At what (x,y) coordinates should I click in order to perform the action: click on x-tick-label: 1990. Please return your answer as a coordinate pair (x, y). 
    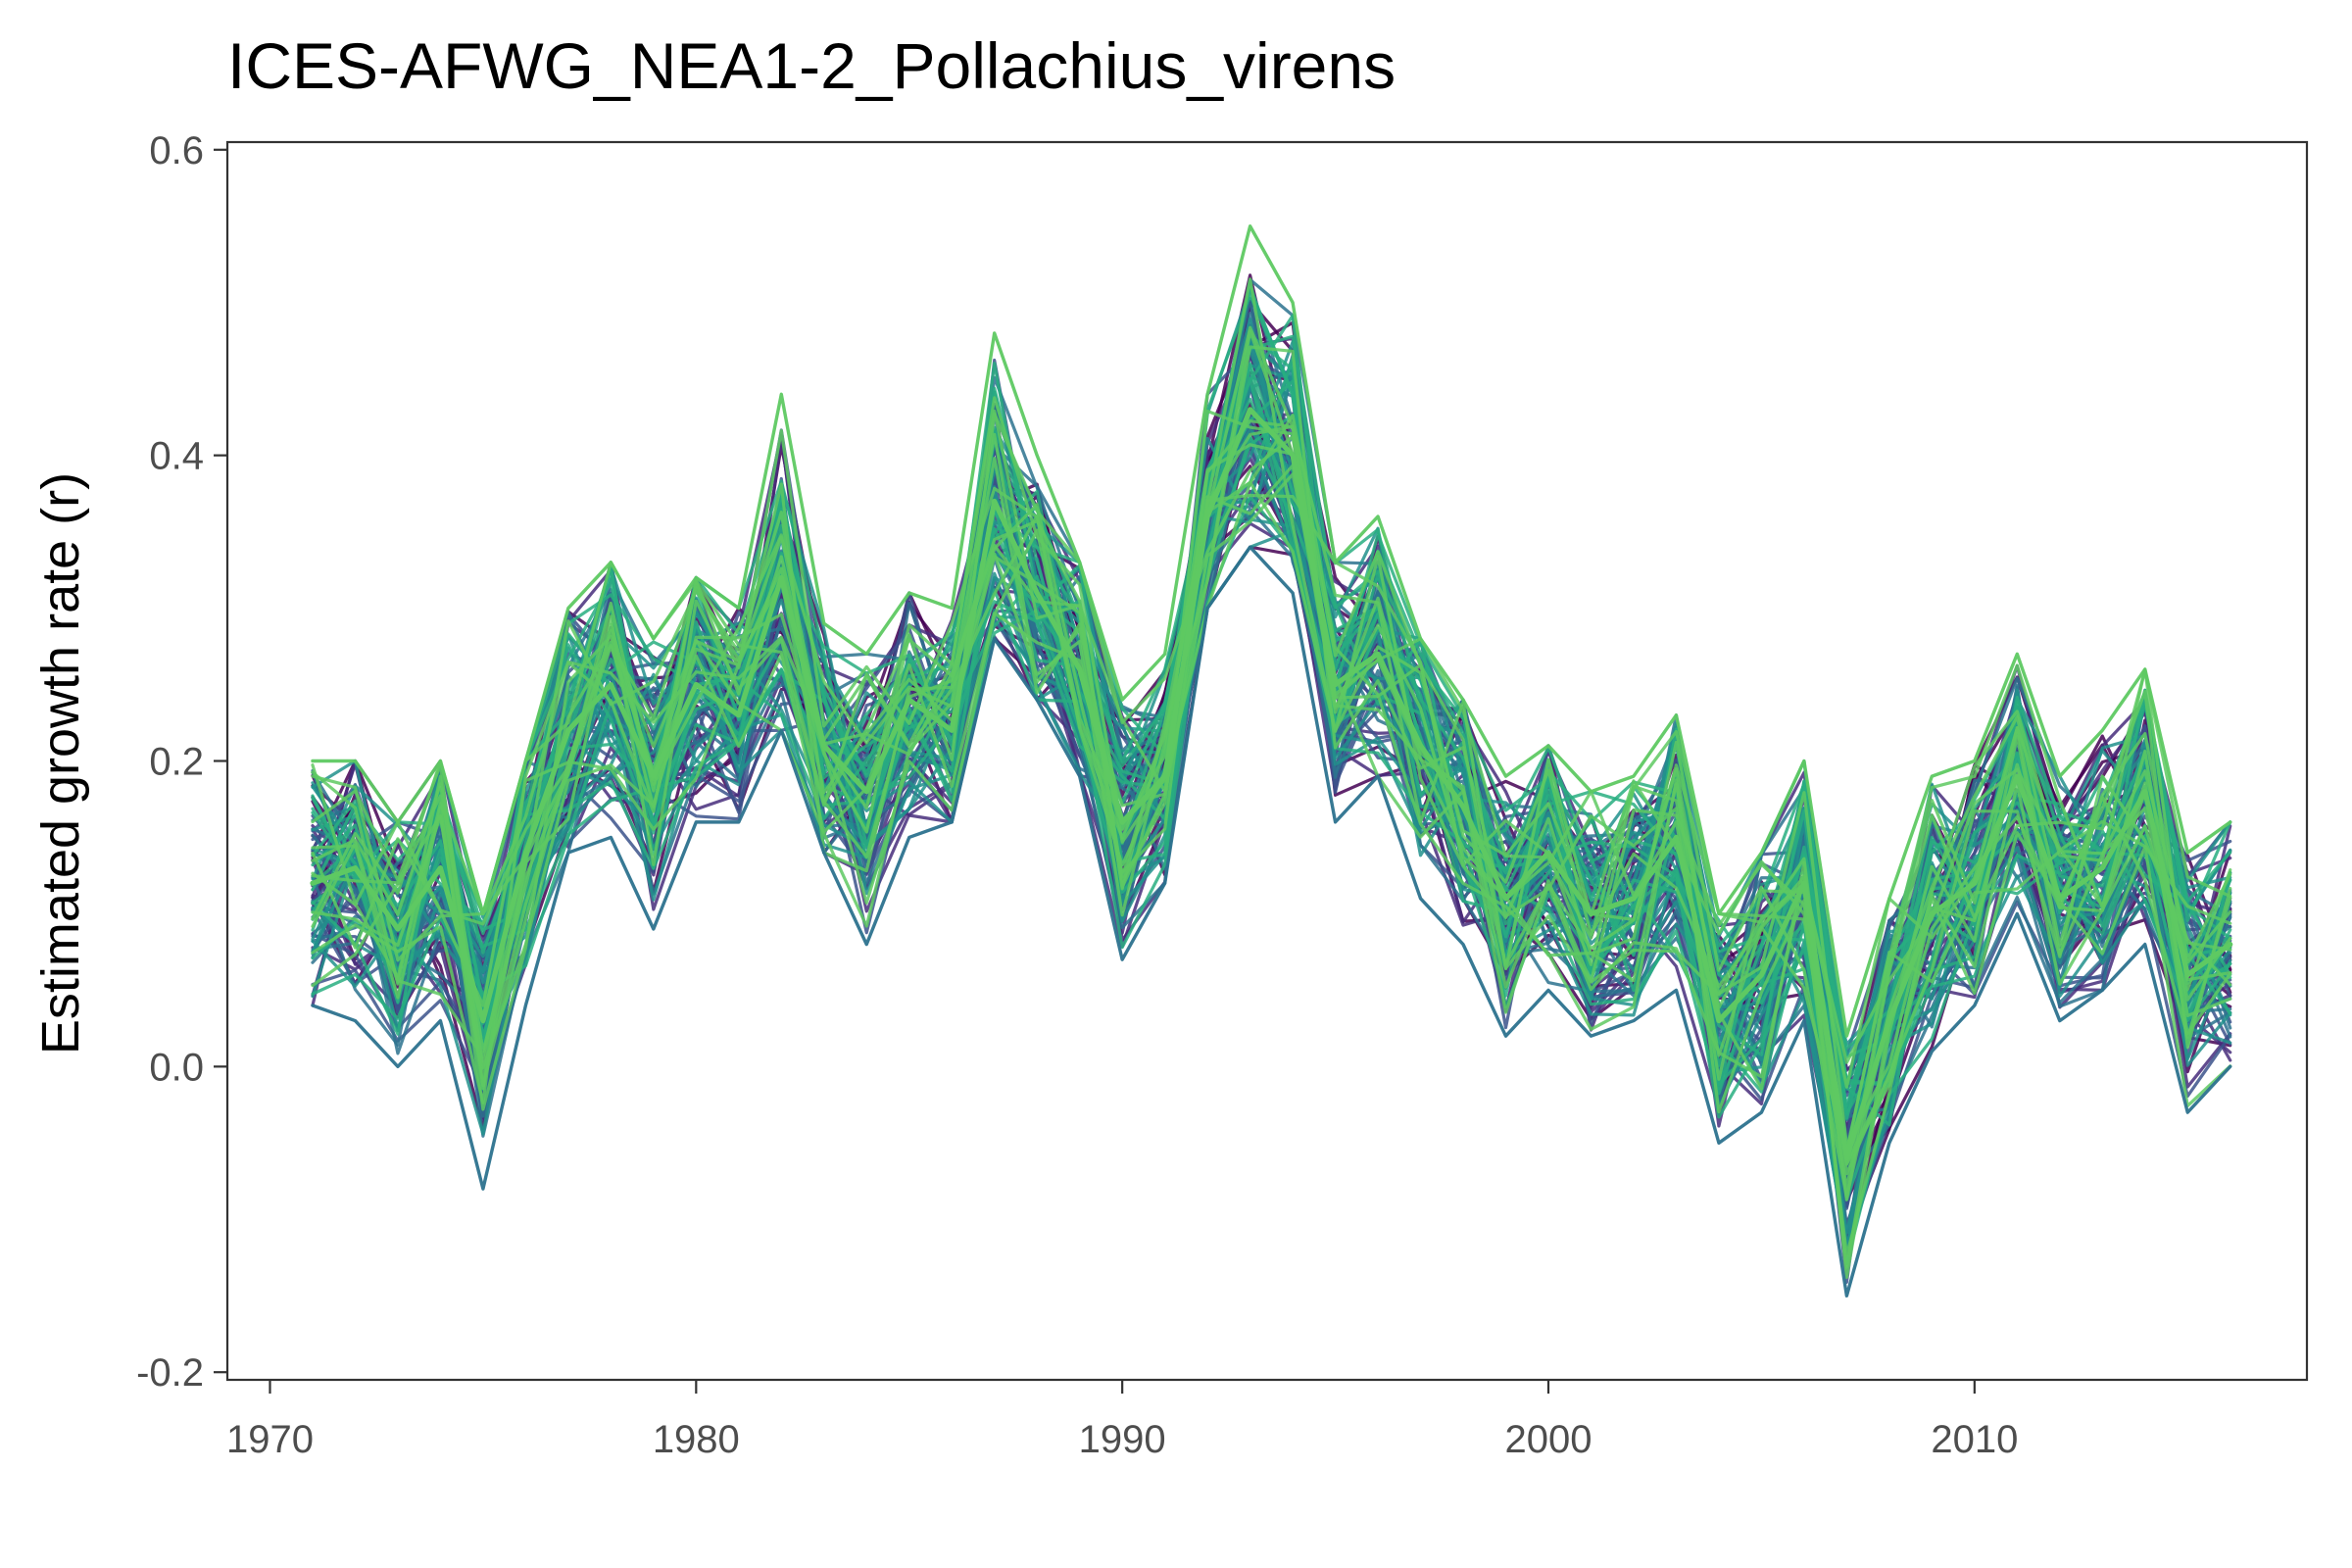
    Looking at the image, I should click on (1122, 1439).